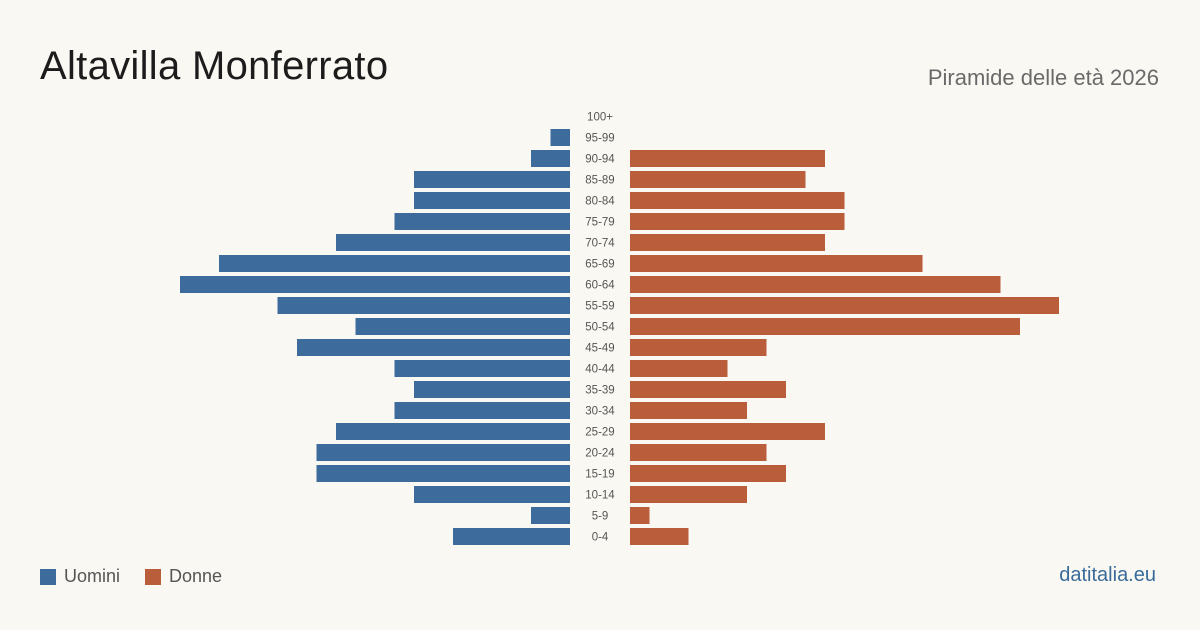 This screenshot has width=1200, height=630. What do you see at coordinates (599, 181) in the screenshot?
I see `age-label-85-89: 85-89` at bounding box center [599, 181].